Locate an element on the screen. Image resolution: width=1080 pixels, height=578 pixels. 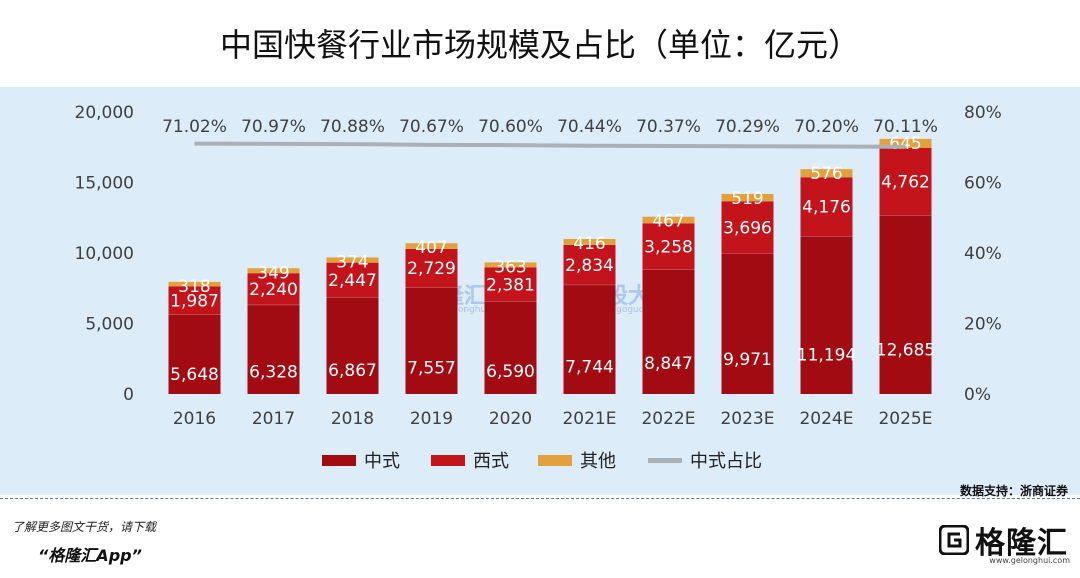
brand-url: www.gelonghui.com is located at coordinates (1029, 560).